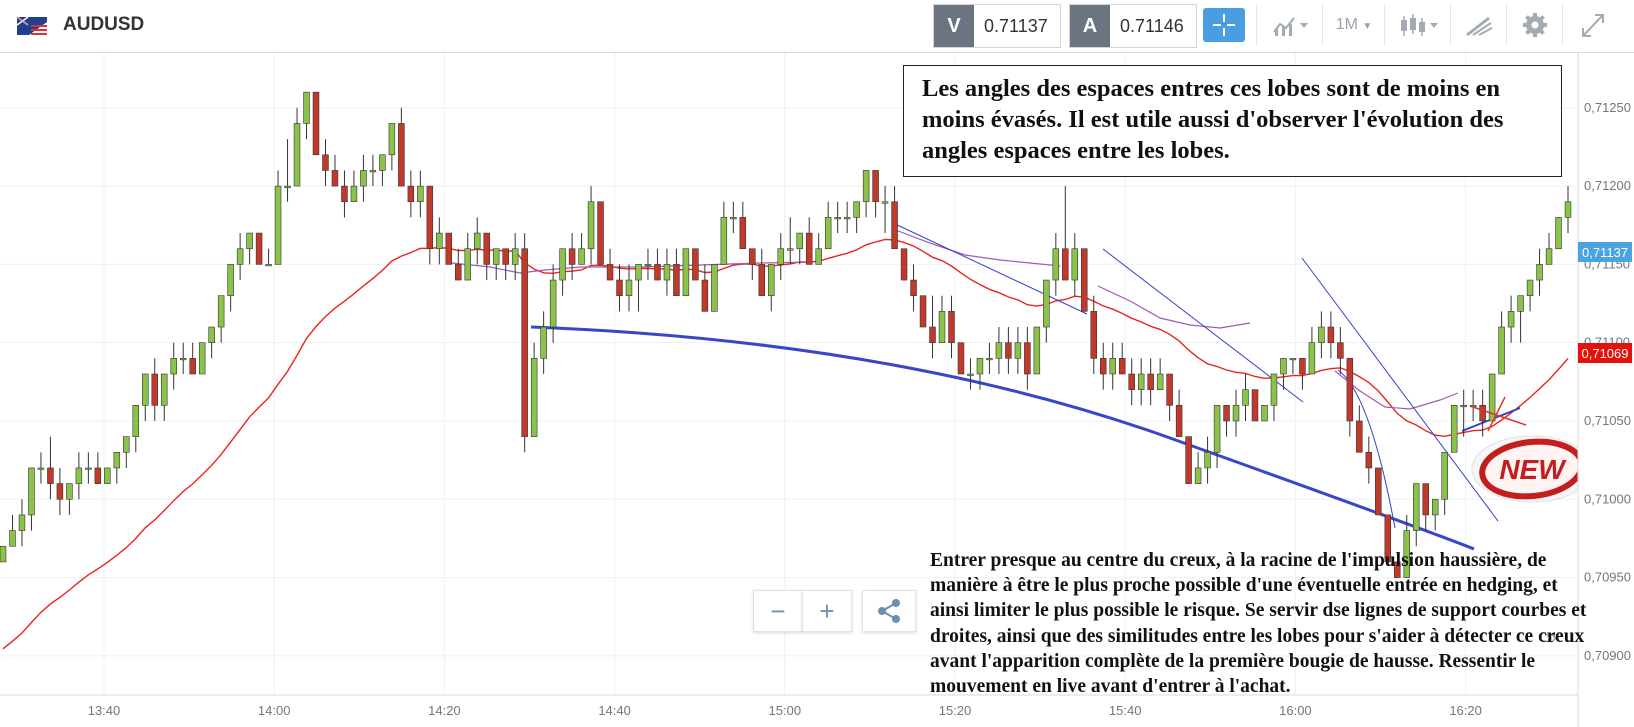 This screenshot has width=1634, height=727. Describe the element at coordinates (1607, 185) in the screenshot. I see `y-tick-label: 0,71200` at that location.